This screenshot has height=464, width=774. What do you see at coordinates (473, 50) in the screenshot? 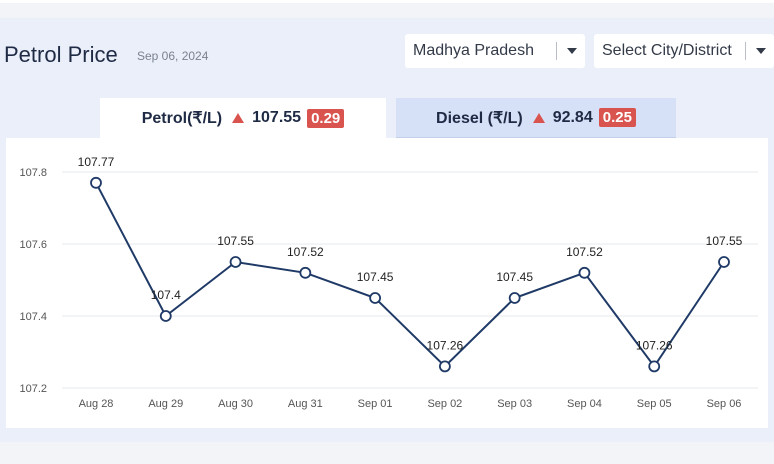
I see `state-select-value: Madhya Pradesh` at bounding box center [473, 50].